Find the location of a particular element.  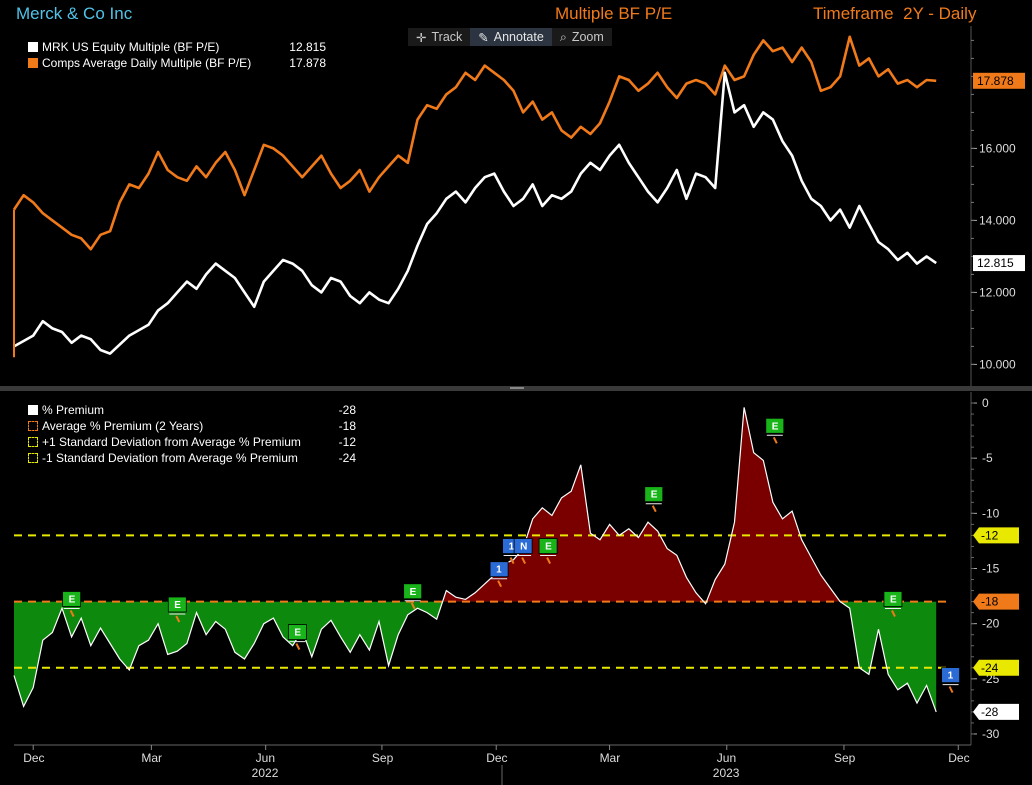

comps-last-value-text: 17.878 is located at coordinates (995, 81).